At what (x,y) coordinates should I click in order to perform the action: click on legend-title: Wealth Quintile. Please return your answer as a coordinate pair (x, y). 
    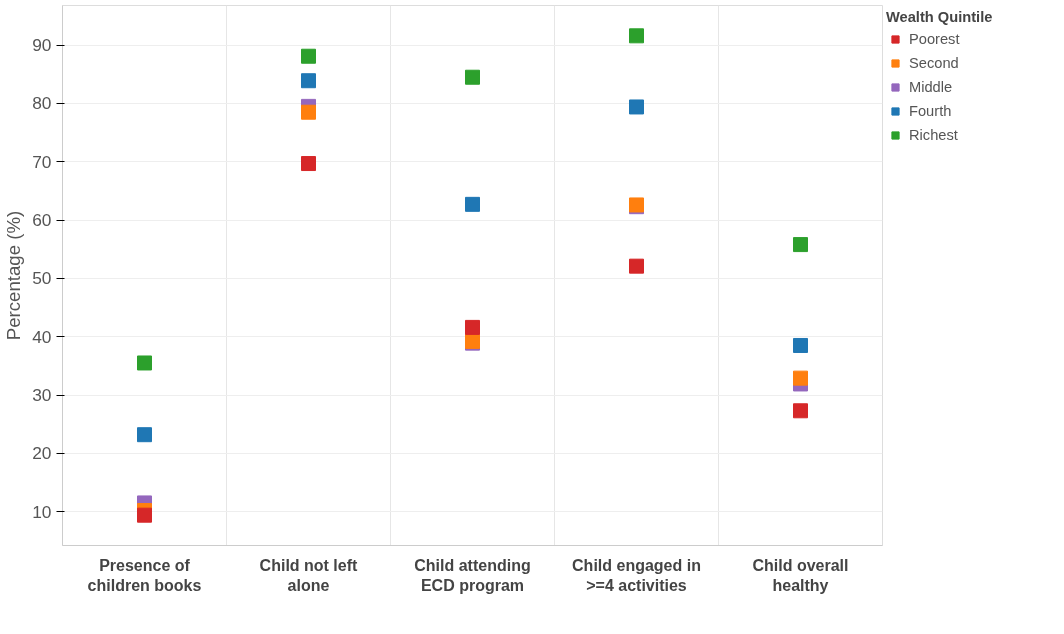
    Looking at the image, I should click on (939, 17).